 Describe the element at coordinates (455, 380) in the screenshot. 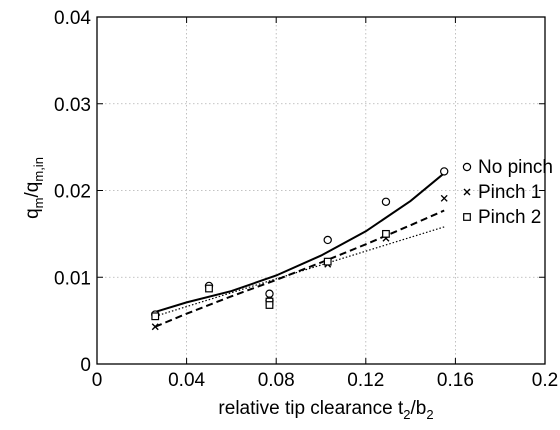

I see `x-tick-label: 0.16` at that location.